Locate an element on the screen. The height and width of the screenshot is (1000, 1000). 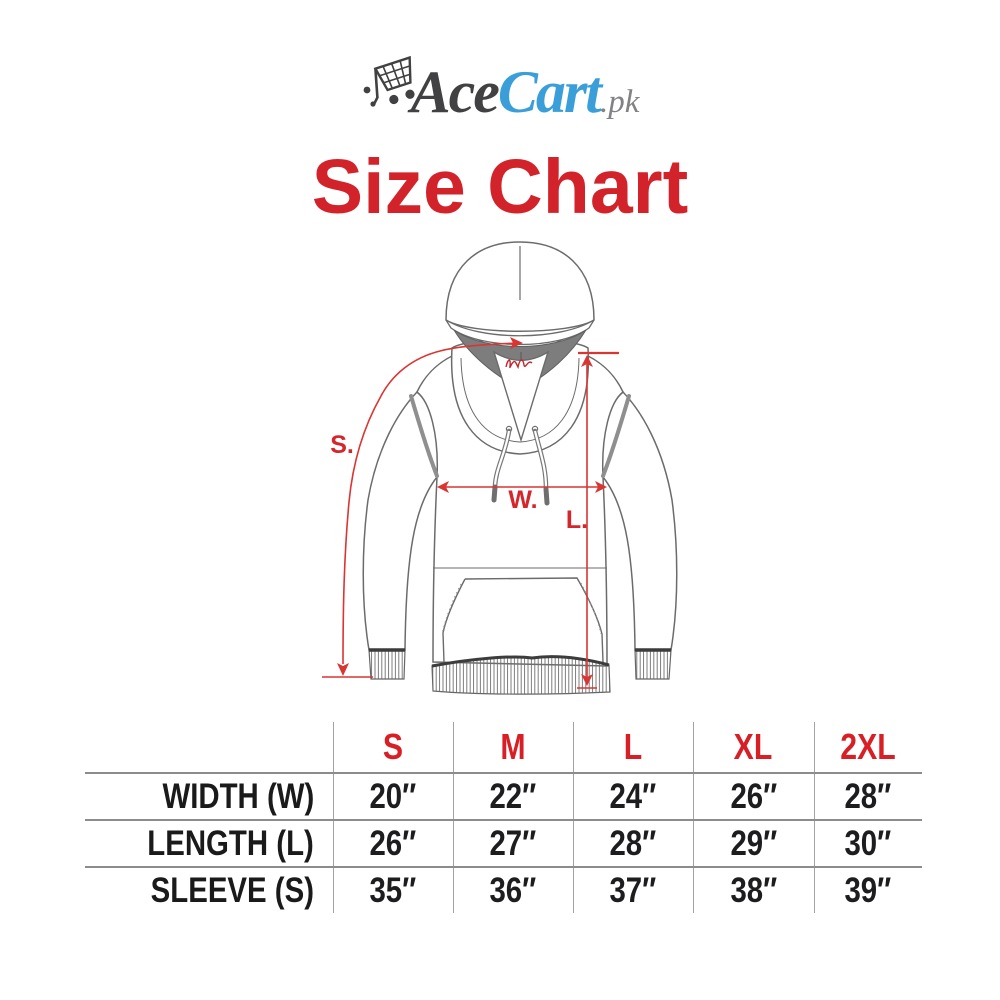
measurement-label-sleeve: S. is located at coordinates (342, 445).